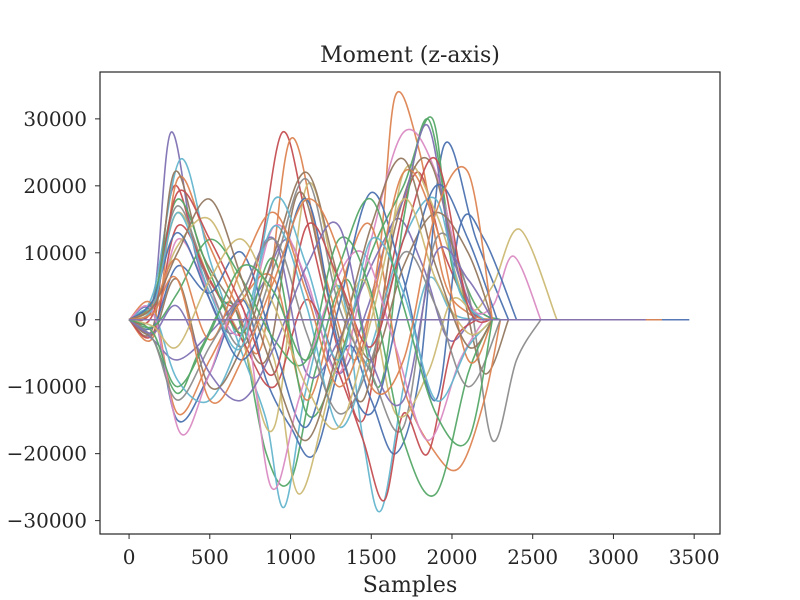  What do you see at coordinates (290, 557) in the screenshot?
I see `x-tick-label: 1000` at bounding box center [290, 557].